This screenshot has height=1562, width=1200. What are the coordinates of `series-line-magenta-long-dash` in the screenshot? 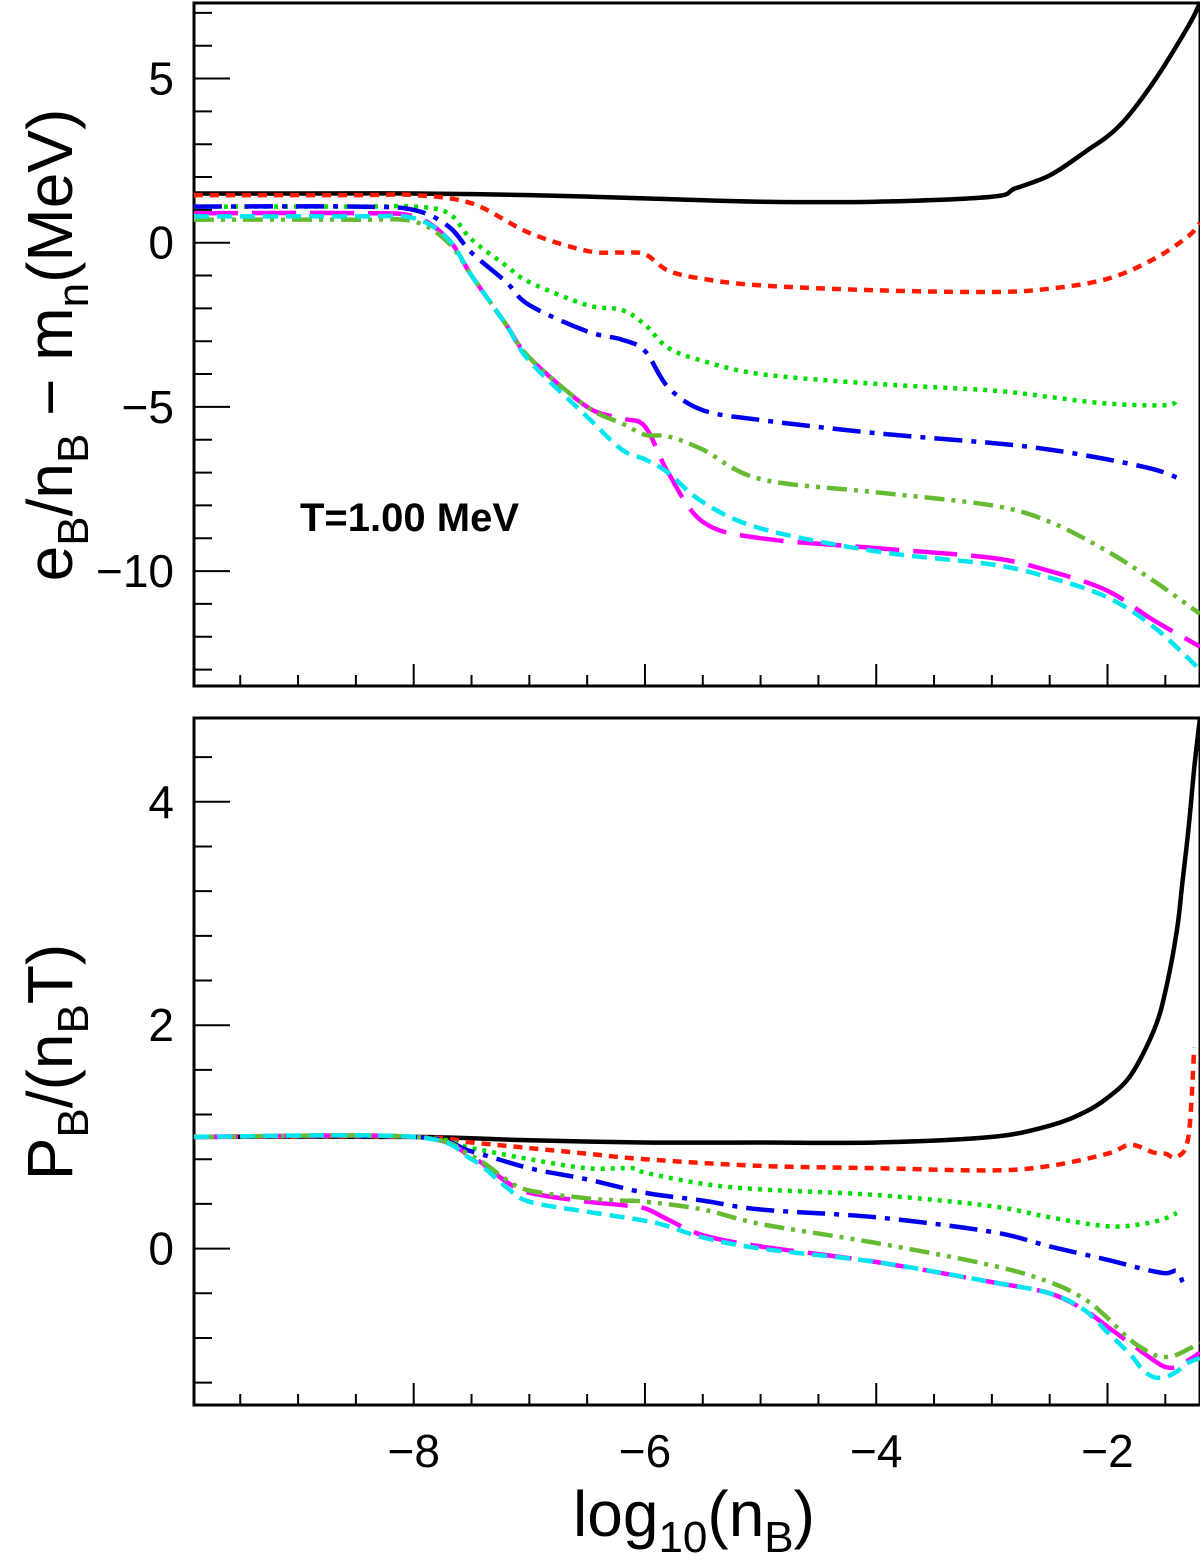 It's located at (697, 1252).